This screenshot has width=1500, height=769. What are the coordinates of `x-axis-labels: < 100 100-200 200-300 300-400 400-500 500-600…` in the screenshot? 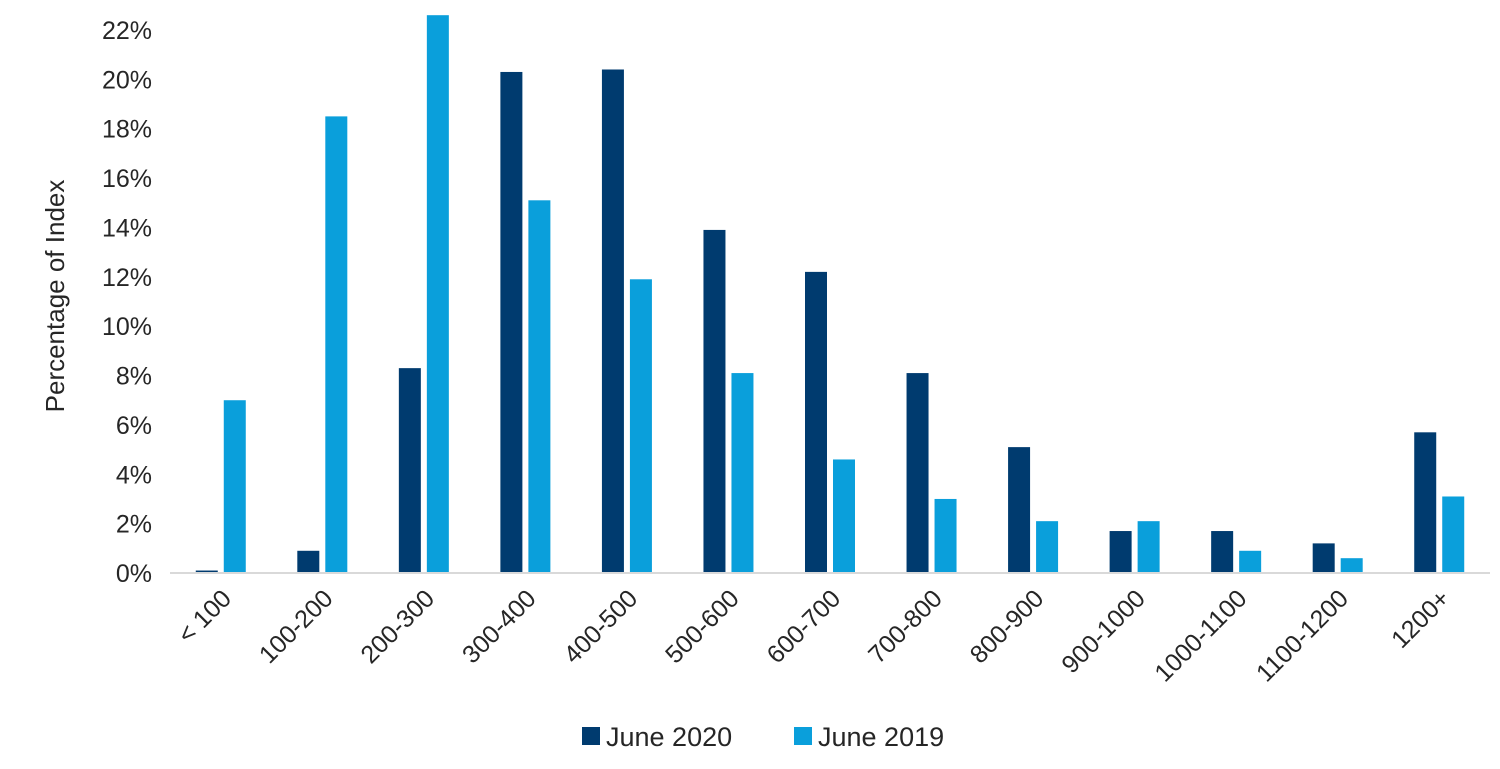 It's located at (813, 635).